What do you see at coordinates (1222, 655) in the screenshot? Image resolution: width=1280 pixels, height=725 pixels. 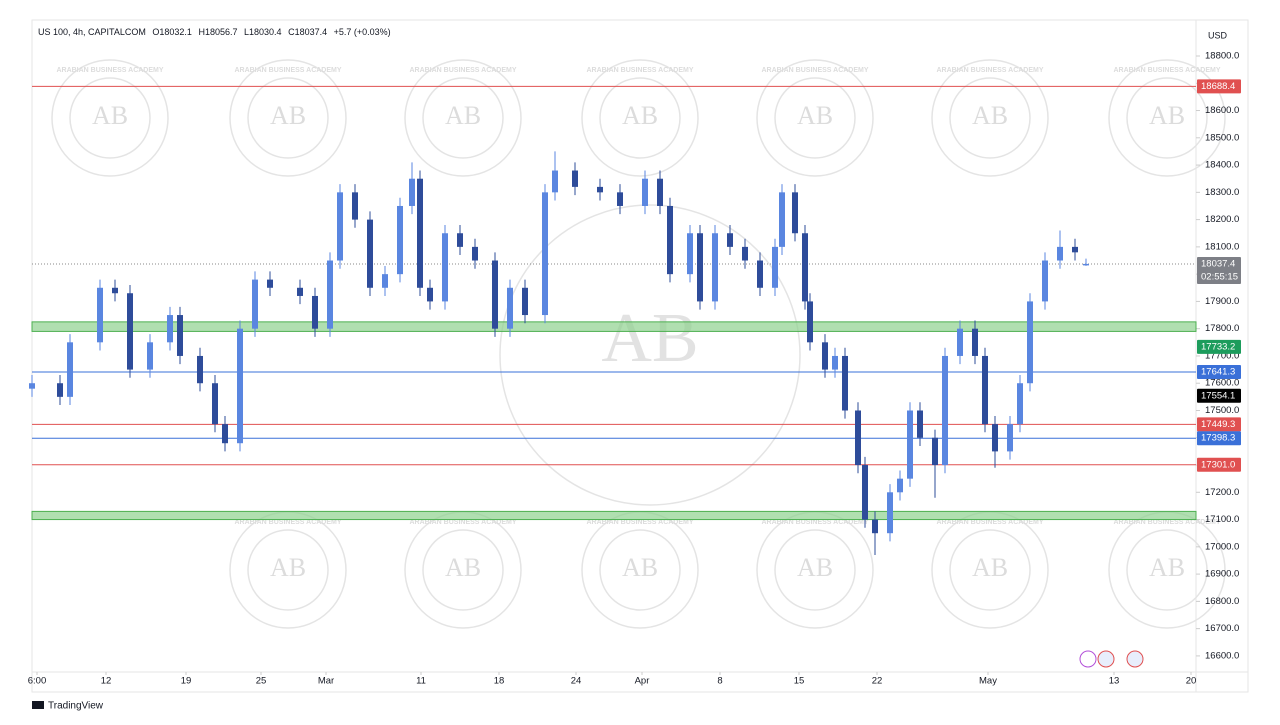 I see `y-tick-label: 16600.0` at bounding box center [1222, 655].